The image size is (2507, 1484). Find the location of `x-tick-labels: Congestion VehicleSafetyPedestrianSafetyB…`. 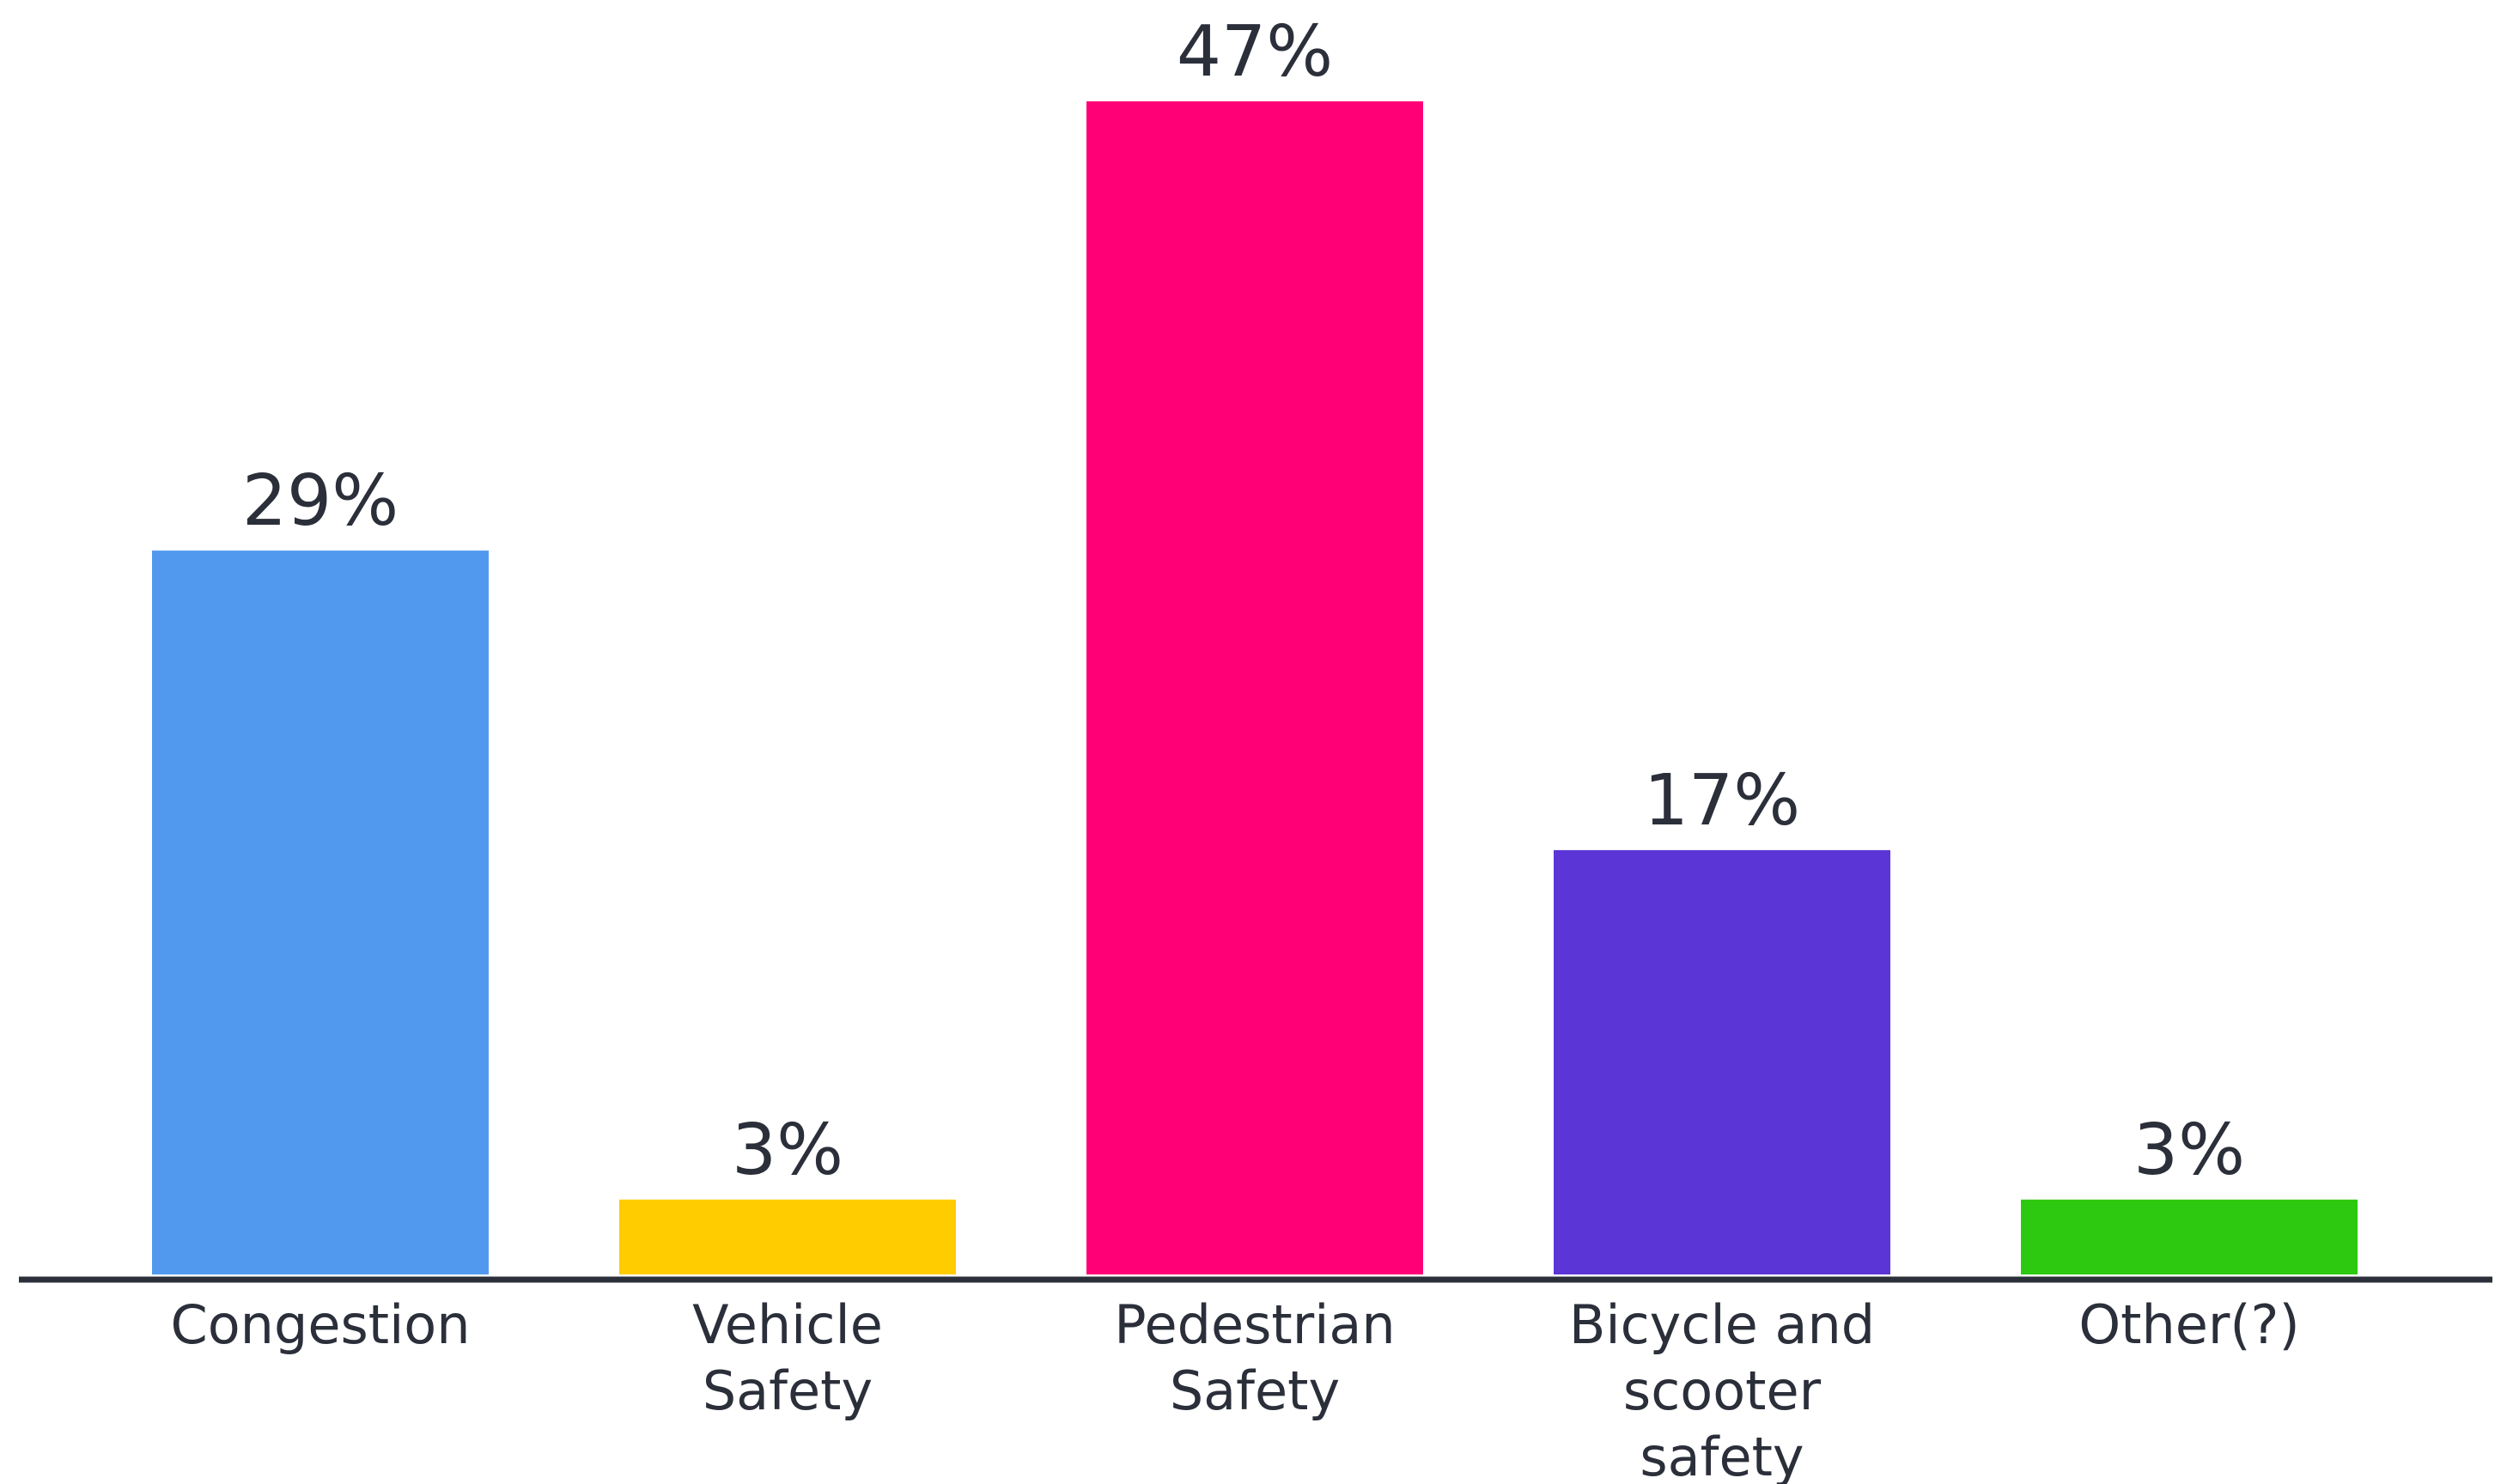

x-tick-labels: Congestion VehicleSafetyPedestrianSafetyB… is located at coordinates (1234, 1389).